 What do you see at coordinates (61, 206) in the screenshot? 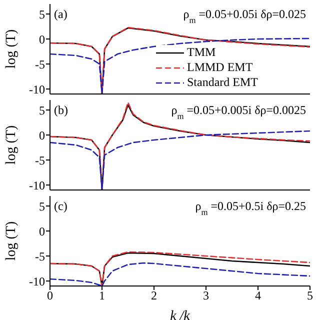
I see `annotation: (c)` at bounding box center [61, 206].